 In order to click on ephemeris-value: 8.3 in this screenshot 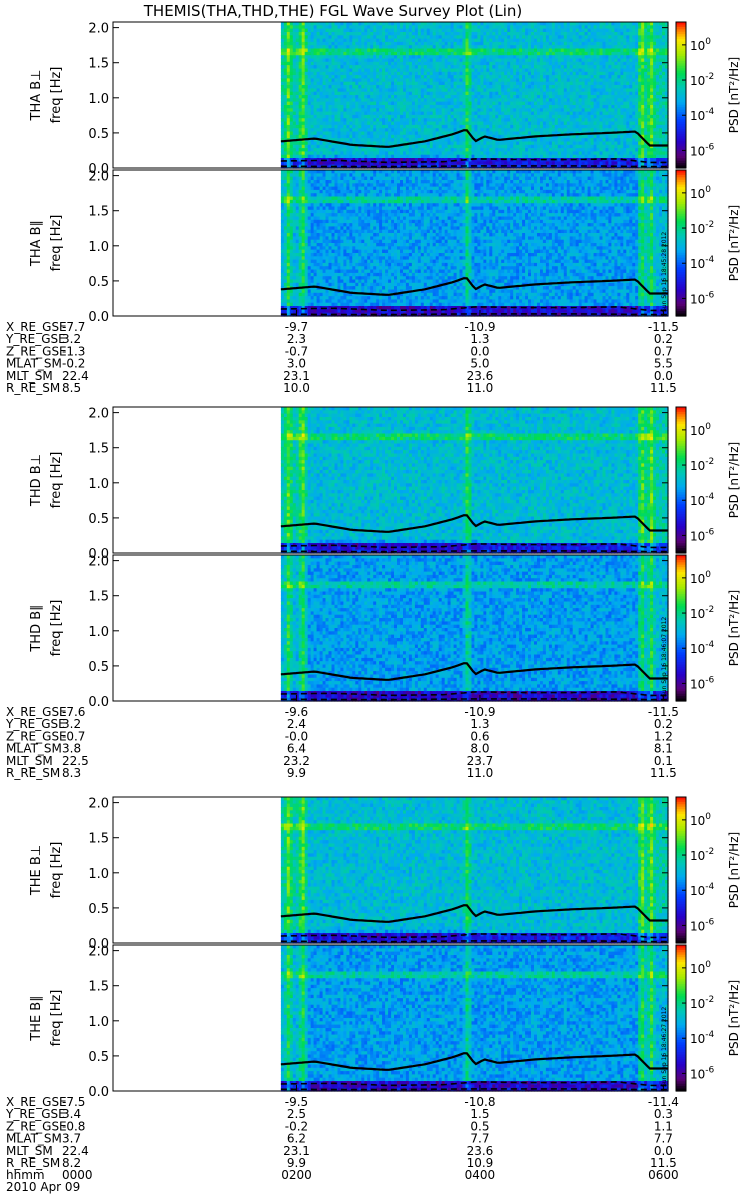, I will do `click(71, 773)`.